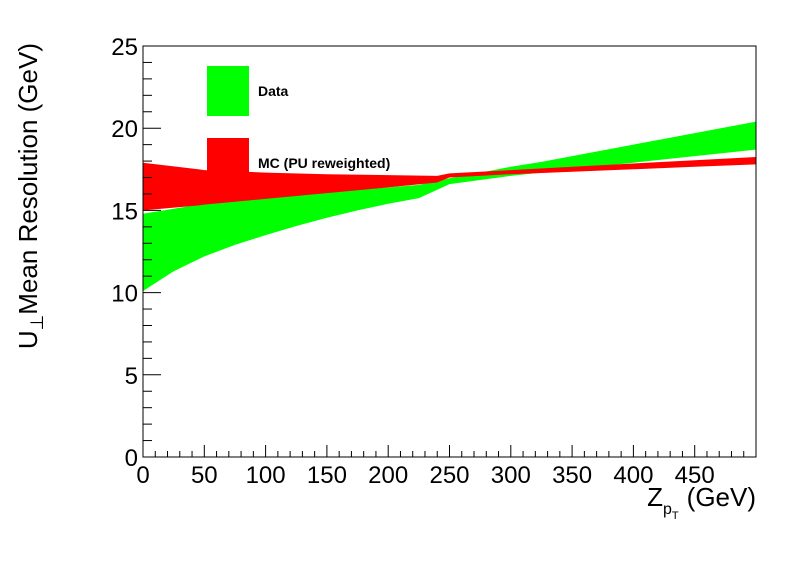 This screenshot has width=796, height=572. What do you see at coordinates (298, 127) in the screenshot?
I see `legend: Data MC (PU reweighted)` at bounding box center [298, 127].